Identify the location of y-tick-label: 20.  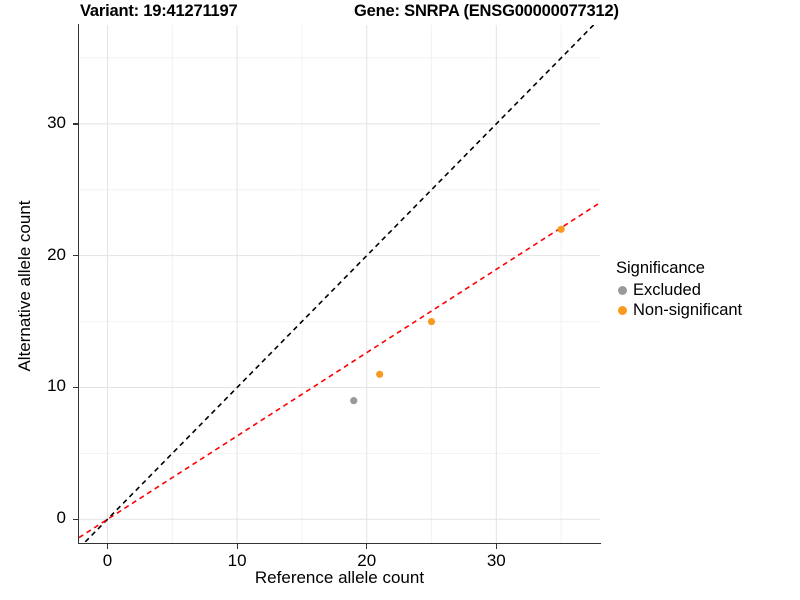
(56, 254).